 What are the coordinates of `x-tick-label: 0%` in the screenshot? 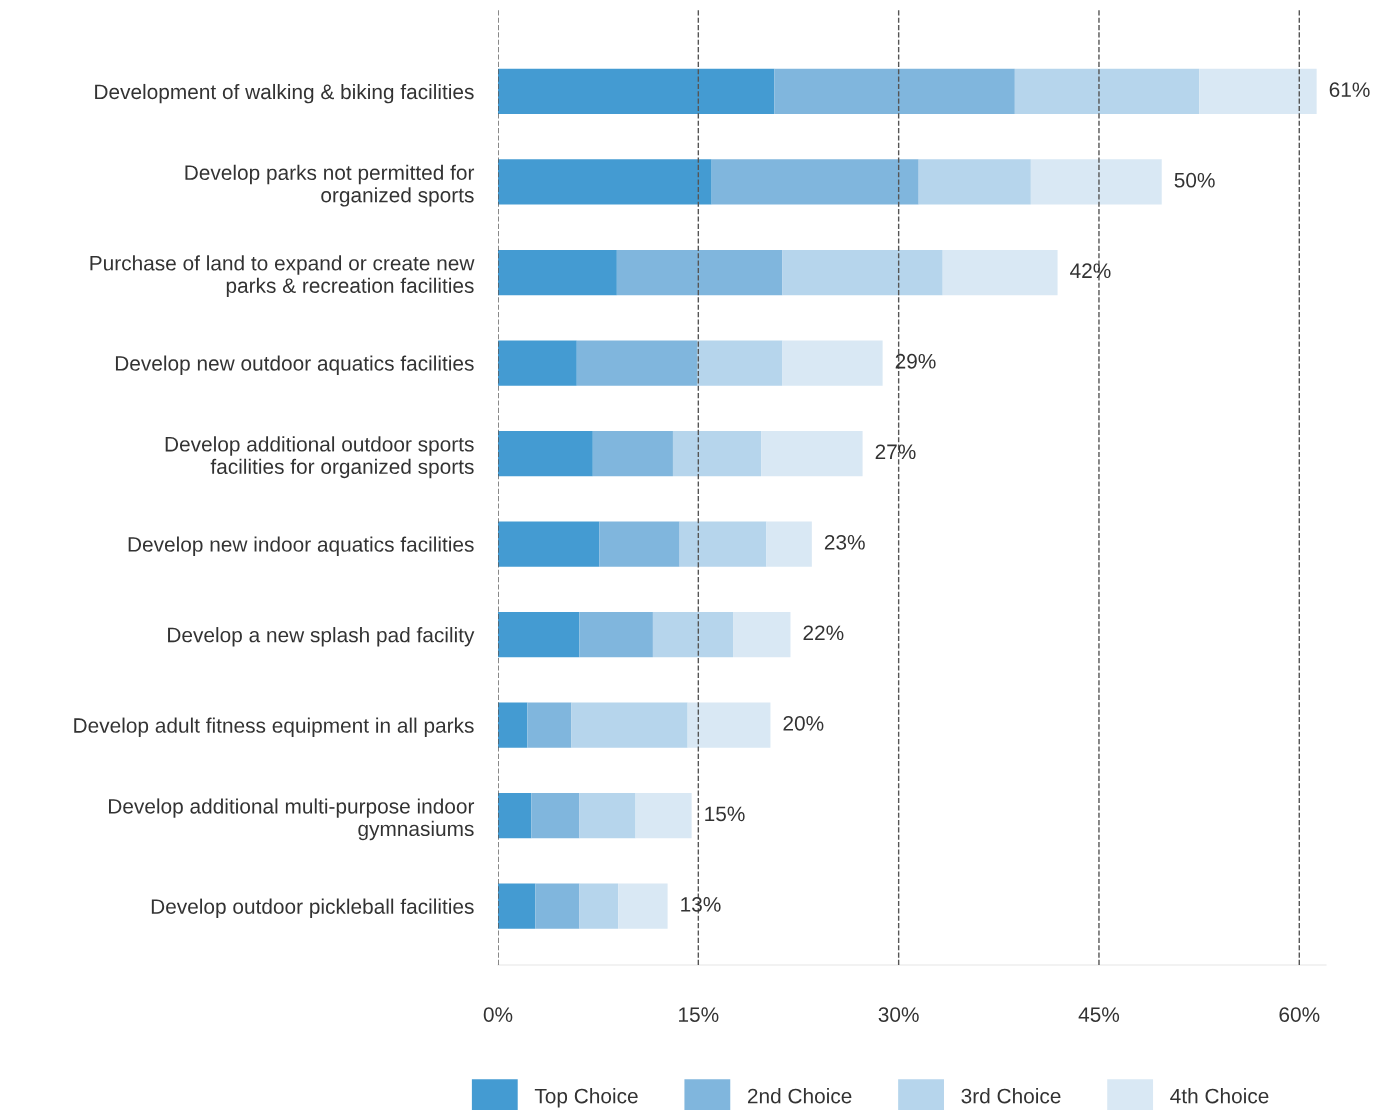 It's located at (498, 1014).